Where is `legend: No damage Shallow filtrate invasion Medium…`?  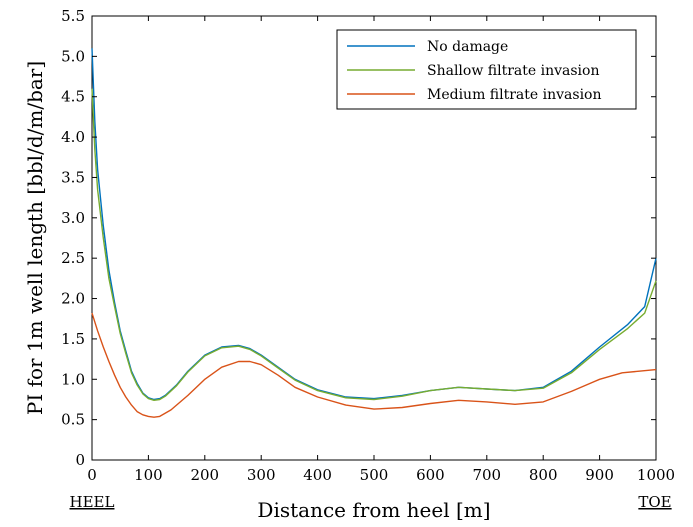 legend: No damage Shallow filtrate invasion Medium… is located at coordinates (486, 69).